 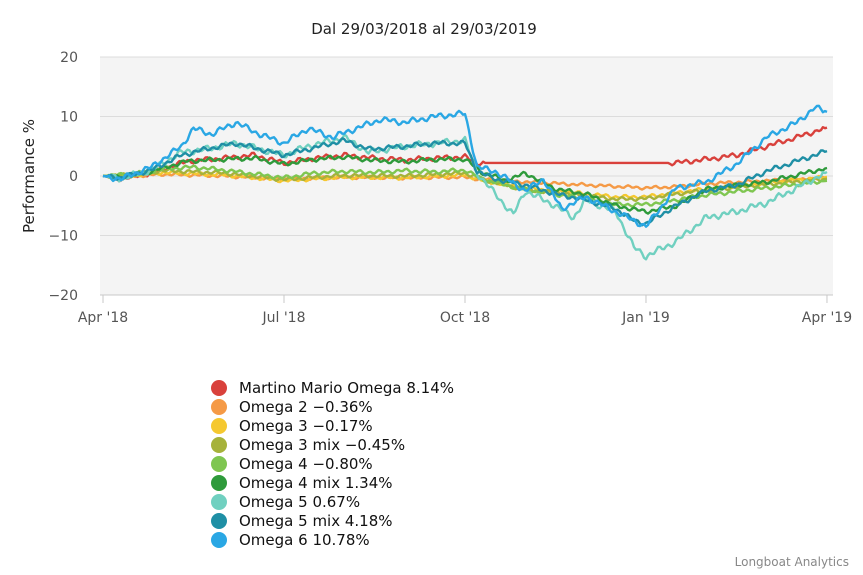 I want to click on x-tick-label: Apr '18, so click(x=103, y=318).